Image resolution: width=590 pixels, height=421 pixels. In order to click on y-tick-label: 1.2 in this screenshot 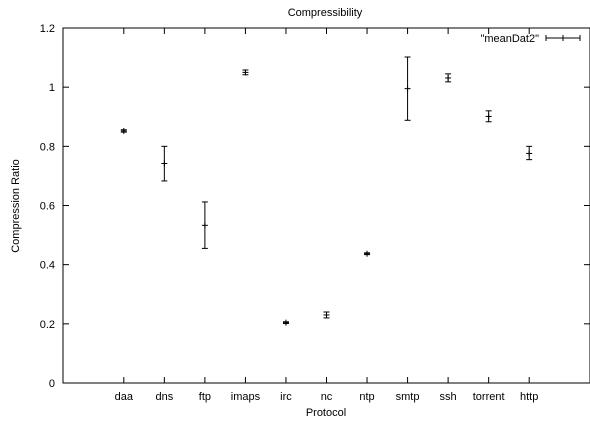, I will do `click(47, 29)`.